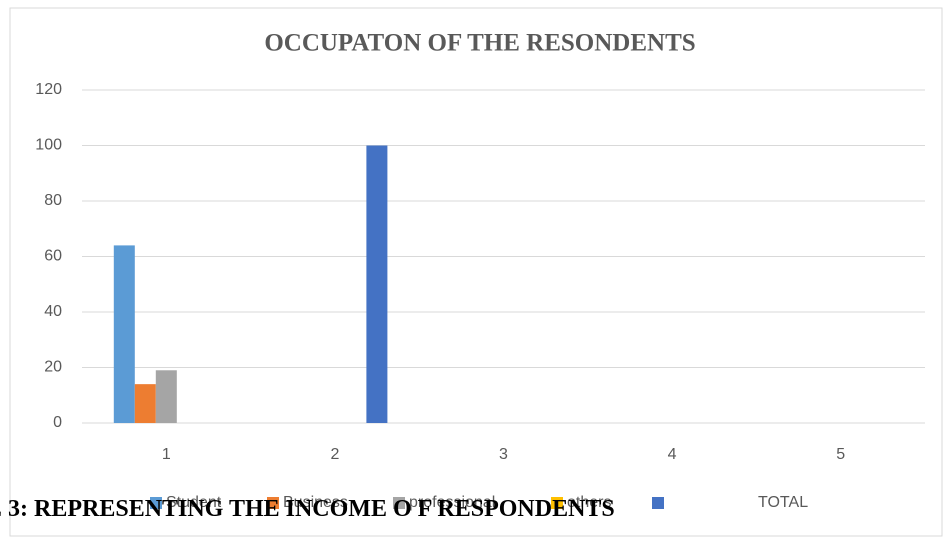  I want to click on x-tick-label: 5, so click(840, 454).